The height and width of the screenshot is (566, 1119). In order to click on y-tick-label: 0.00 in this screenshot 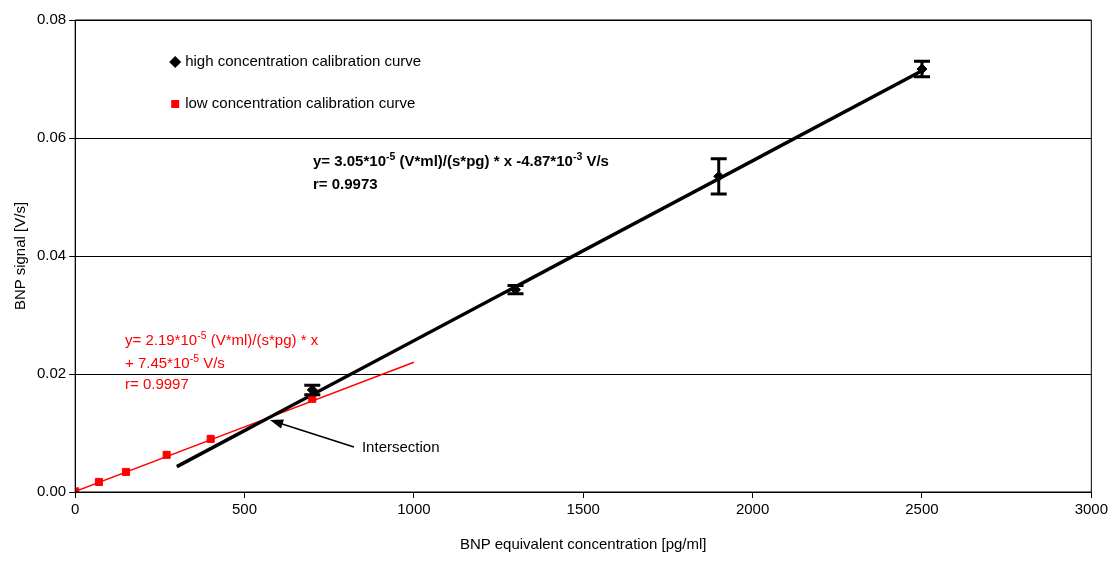, I will do `click(51, 491)`.